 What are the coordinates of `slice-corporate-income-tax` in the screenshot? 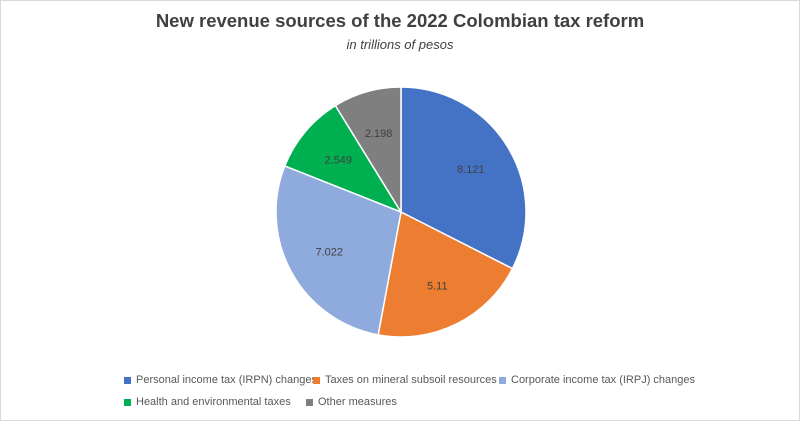 It's located at (338, 250).